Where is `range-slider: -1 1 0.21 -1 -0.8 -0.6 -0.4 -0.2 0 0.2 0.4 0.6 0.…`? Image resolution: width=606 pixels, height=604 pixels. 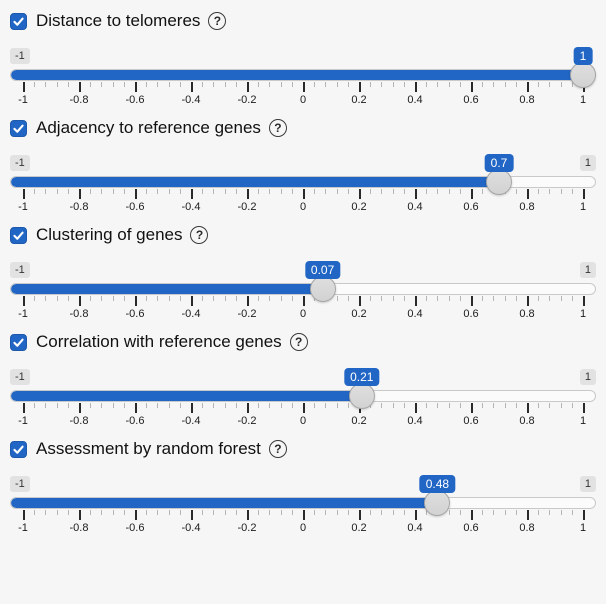 range-slider: -1 1 0.21 -1 -0.8 -0.6 -0.4 -0.2 0 0.2 0.4 0.6 0.… is located at coordinates (303, 397).